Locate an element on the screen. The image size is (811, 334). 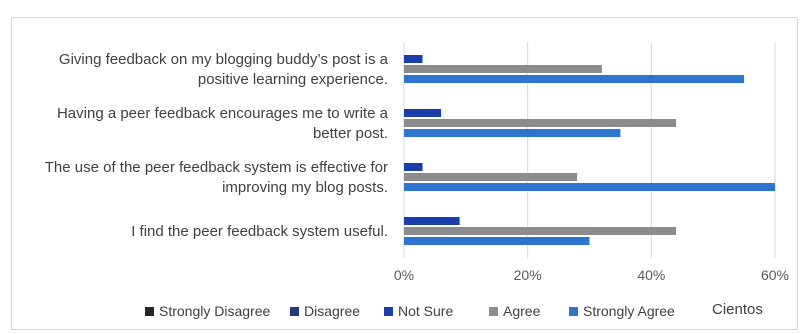
unit-label: Cientos is located at coordinates (737, 309).